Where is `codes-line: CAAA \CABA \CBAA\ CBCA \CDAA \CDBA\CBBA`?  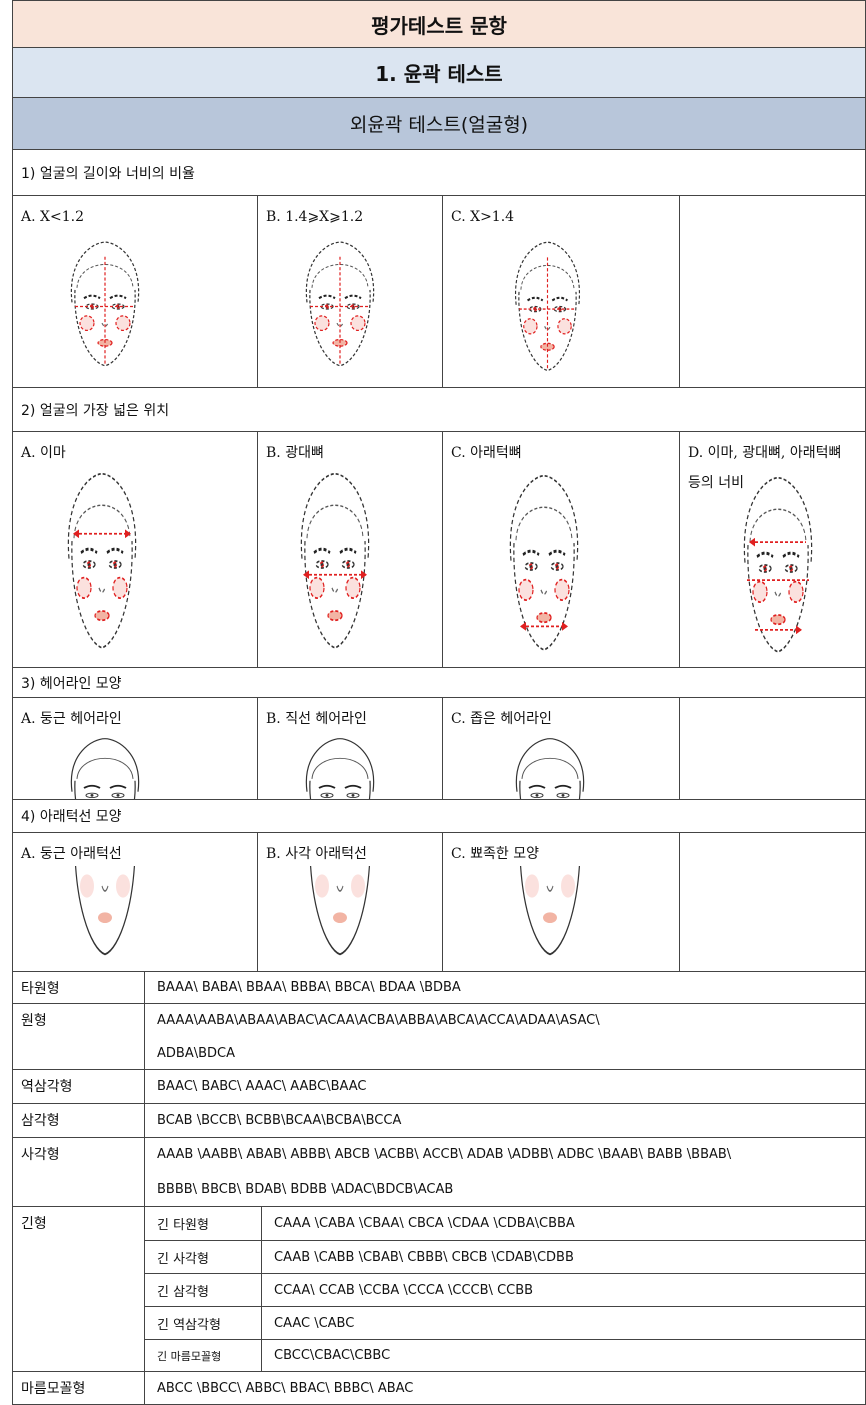 codes-line: CAAA \CABA \CBAA\ CBCA \CDAA \CDBA\CBBA is located at coordinates (424, 1223).